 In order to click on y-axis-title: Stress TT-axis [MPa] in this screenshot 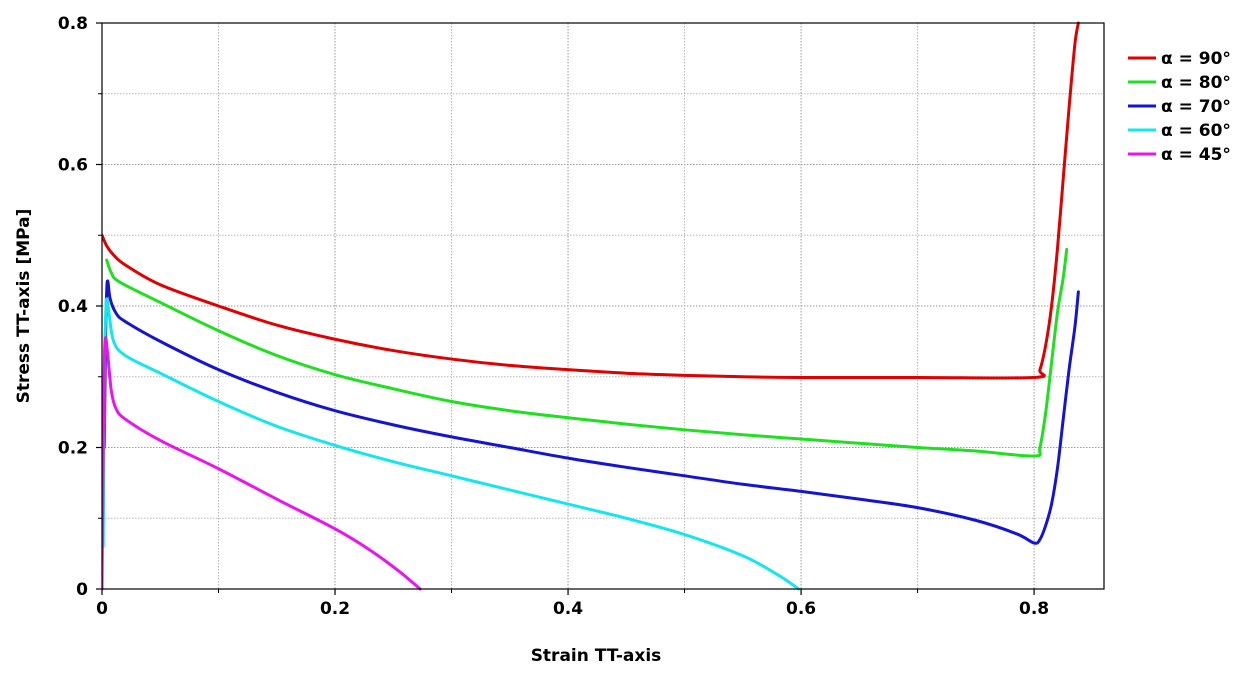, I will do `click(24, 306)`.